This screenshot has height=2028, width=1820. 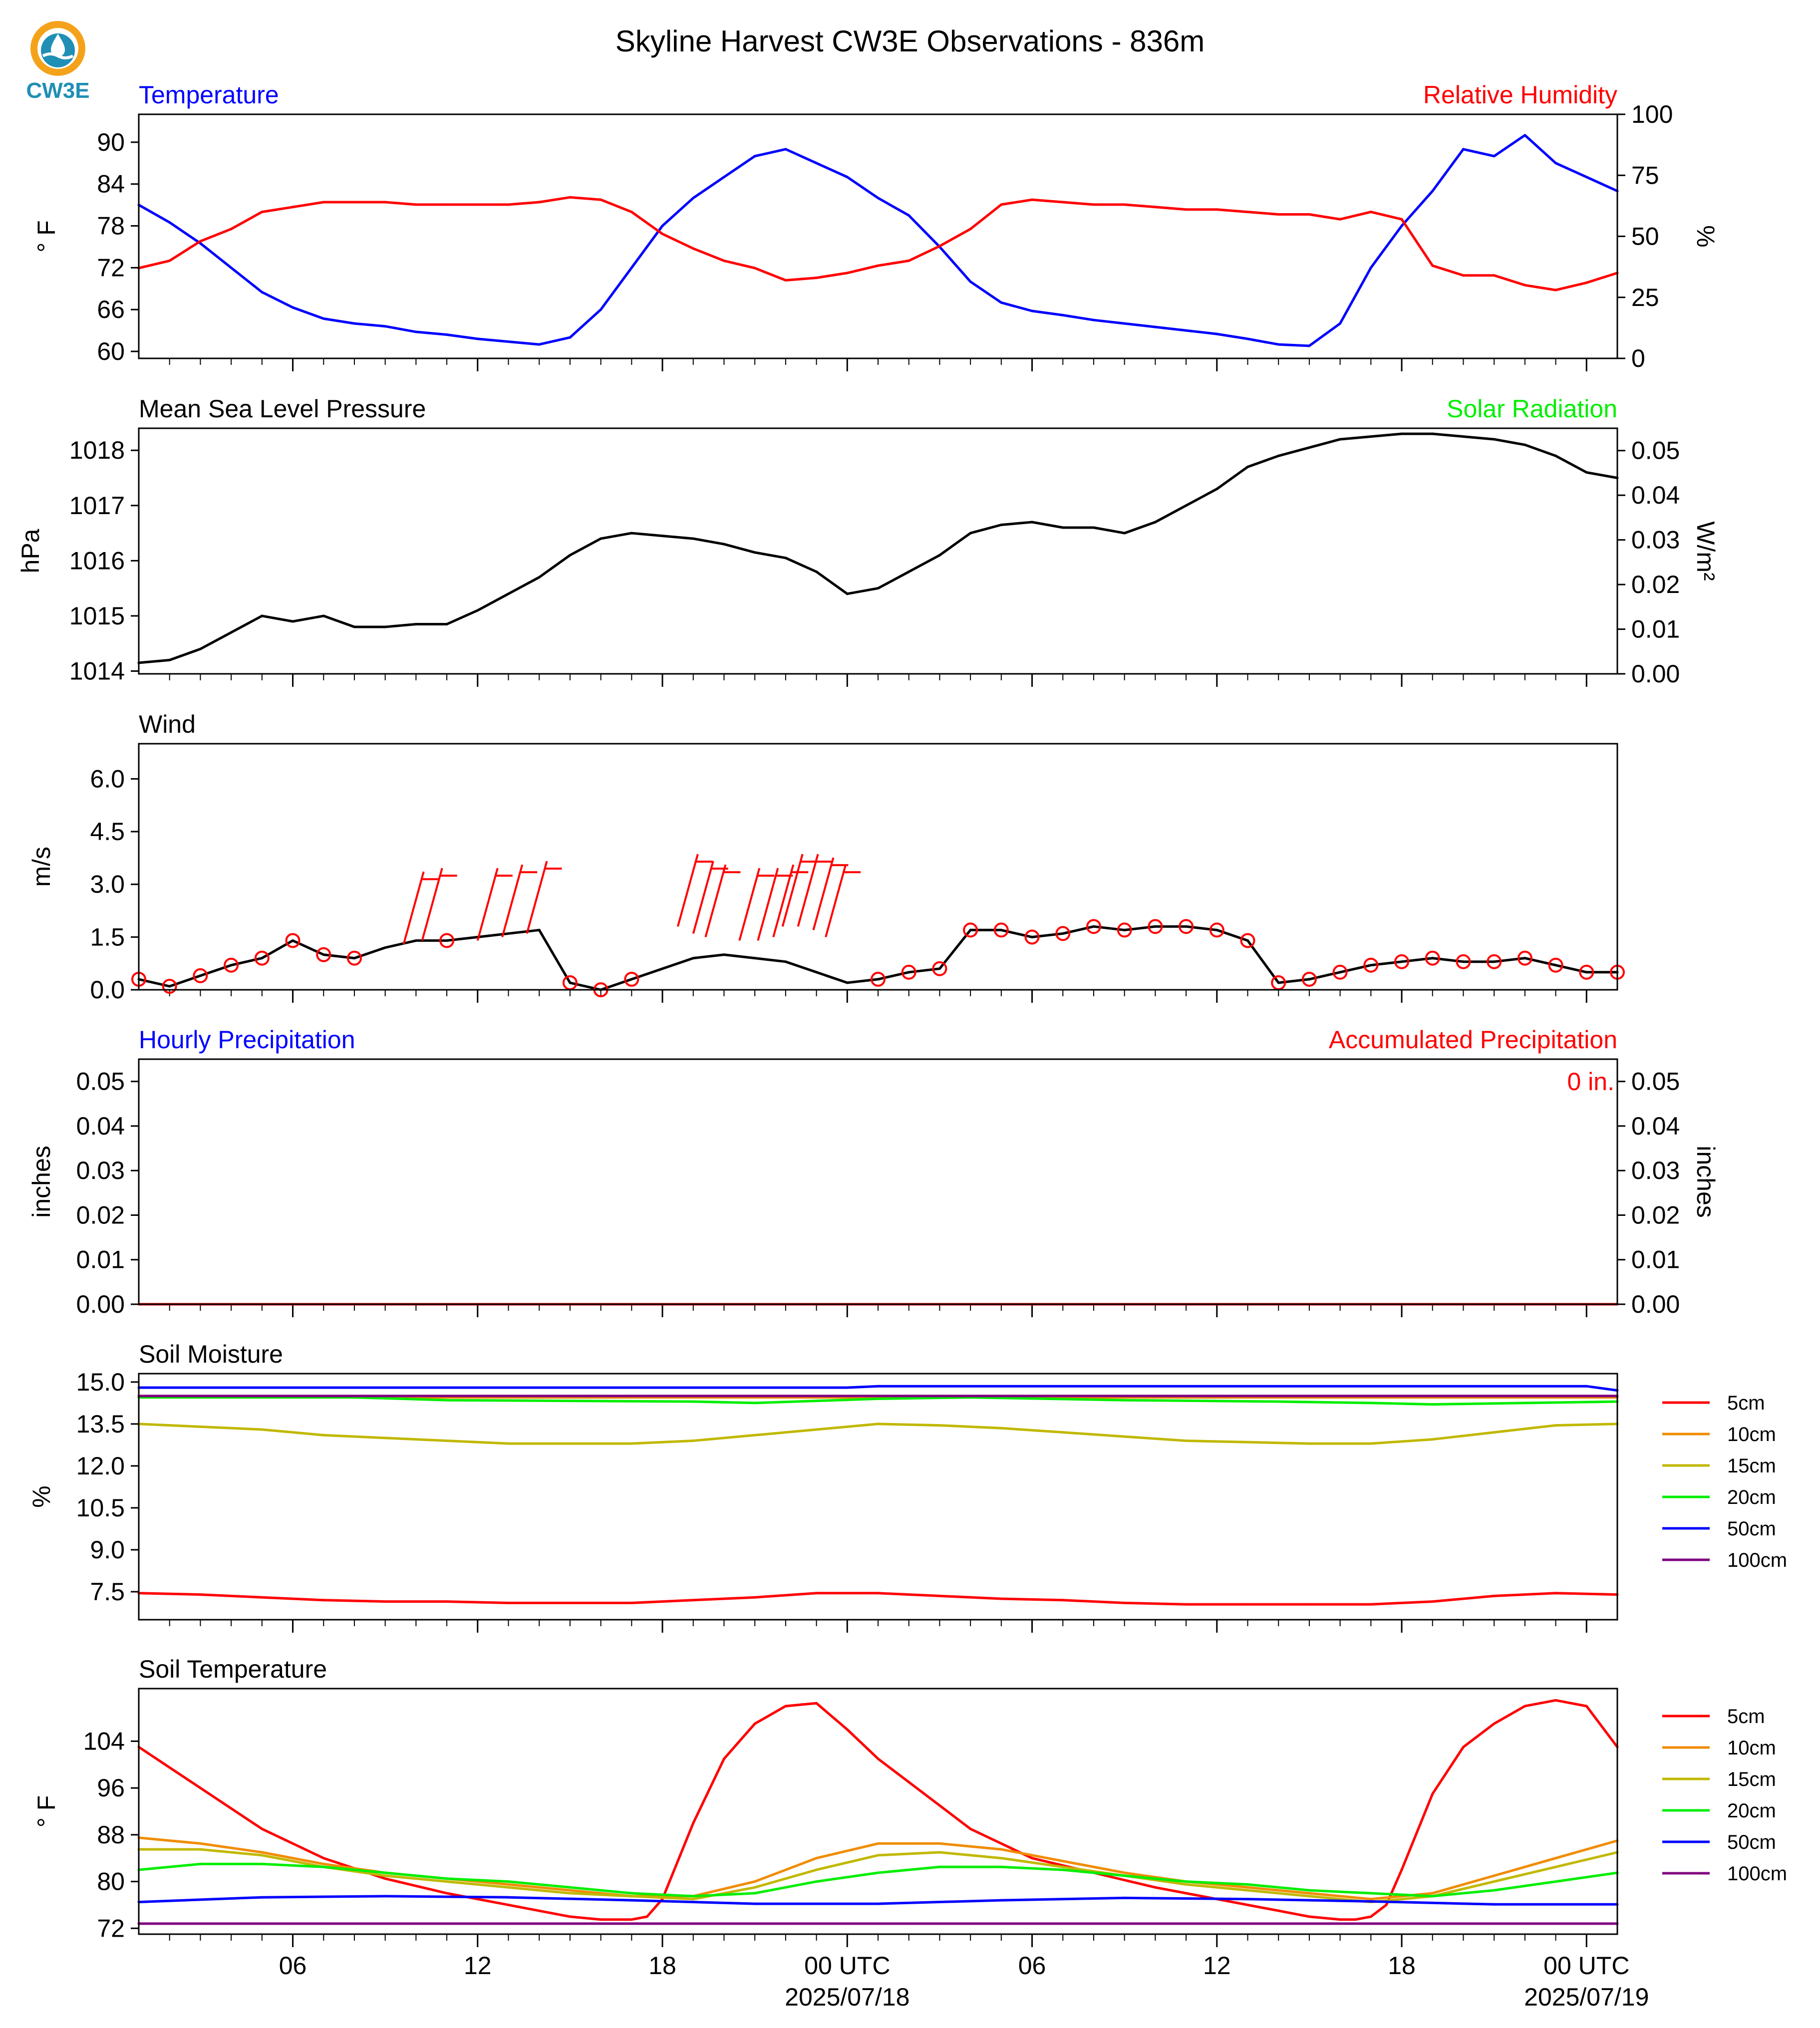 I want to click on panel-left-title: Temperature, so click(x=209, y=95).